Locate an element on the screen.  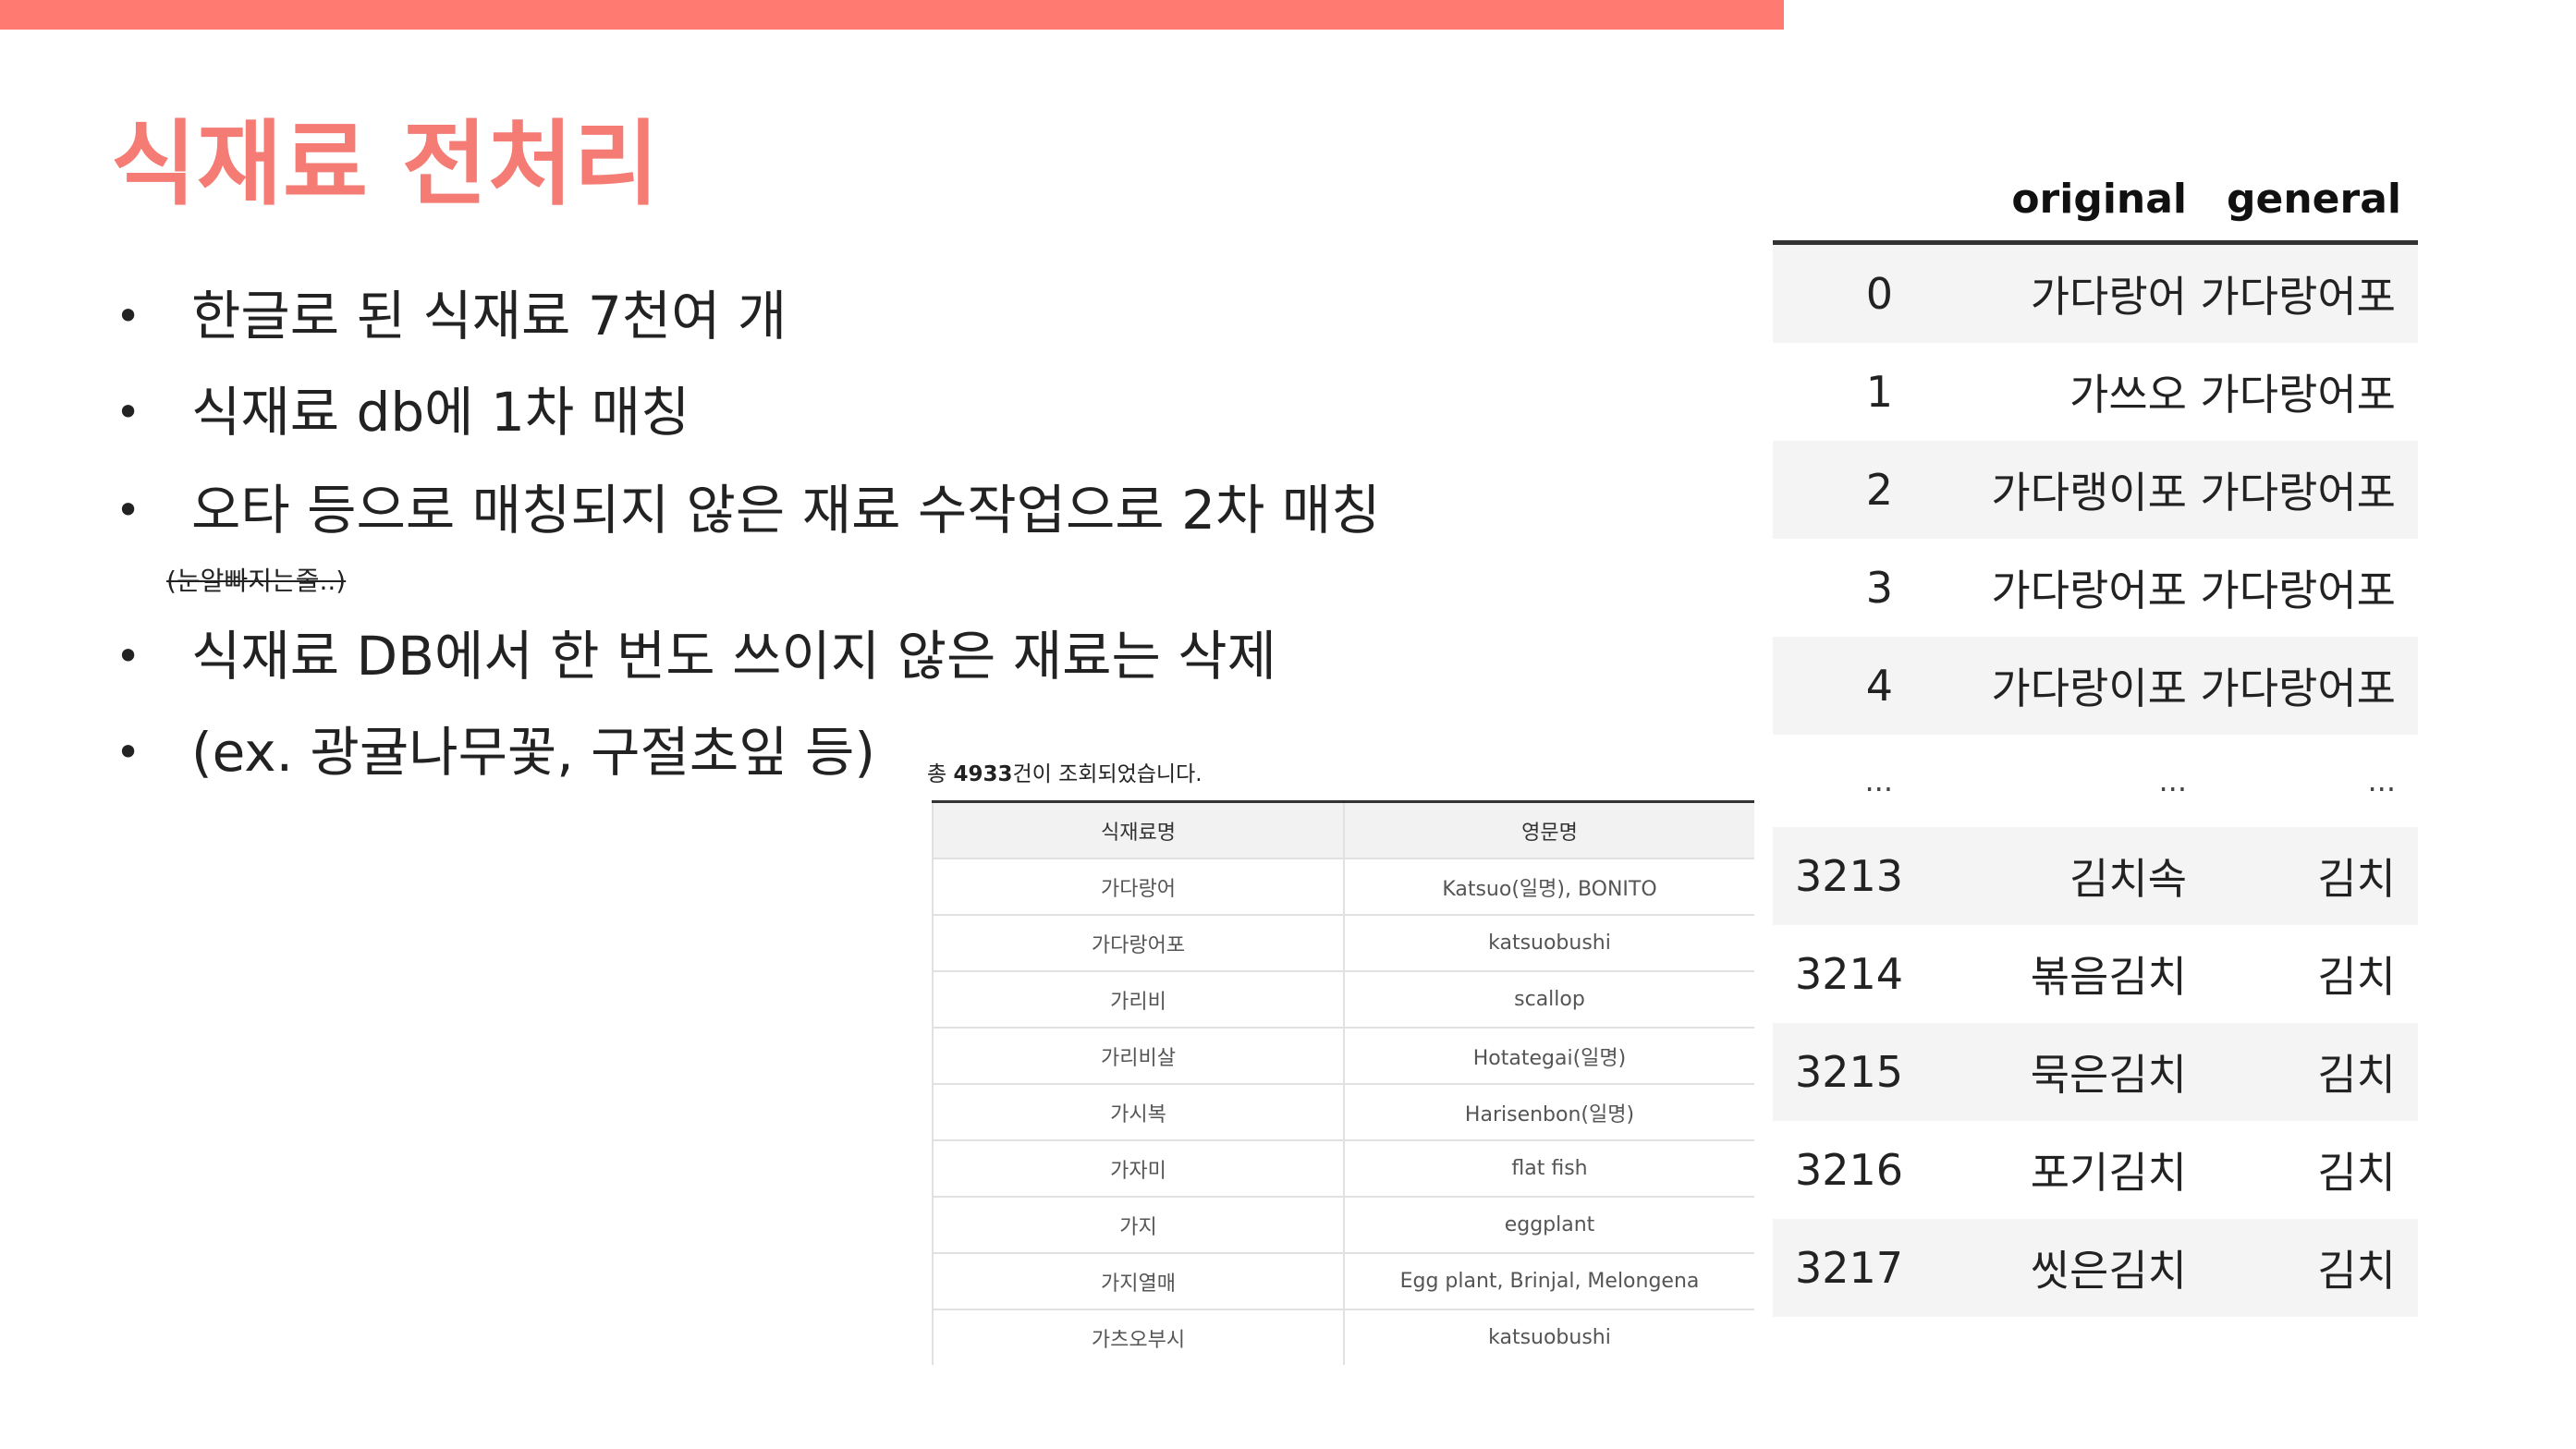
row-index: 4 is located at coordinates (1879, 686).